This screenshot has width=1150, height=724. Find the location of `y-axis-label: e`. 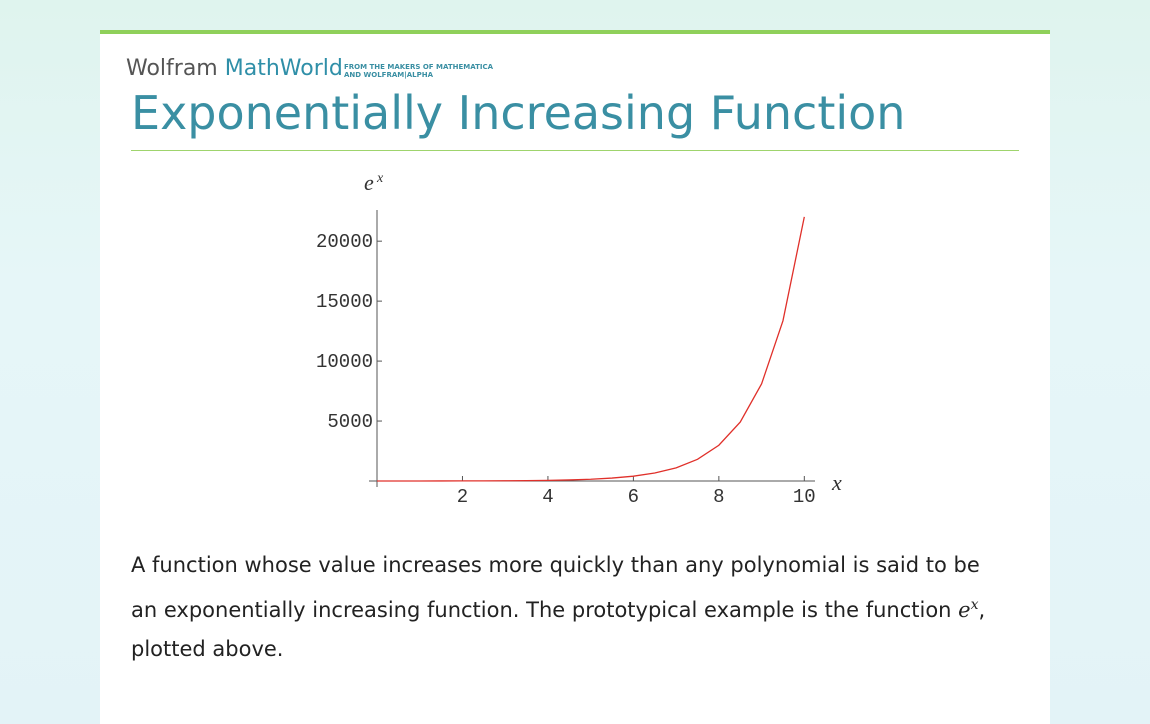

y-axis-label: e is located at coordinates (369, 182).